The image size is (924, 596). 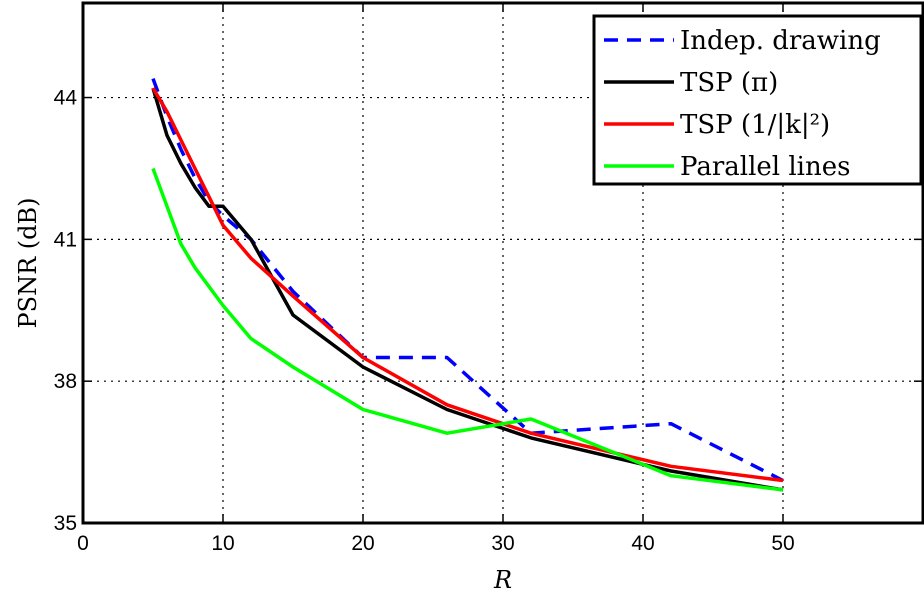 What do you see at coordinates (28, 262) in the screenshot?
I see `y-axis-label: PSNR (dB)` at bounding box center [28, 262].